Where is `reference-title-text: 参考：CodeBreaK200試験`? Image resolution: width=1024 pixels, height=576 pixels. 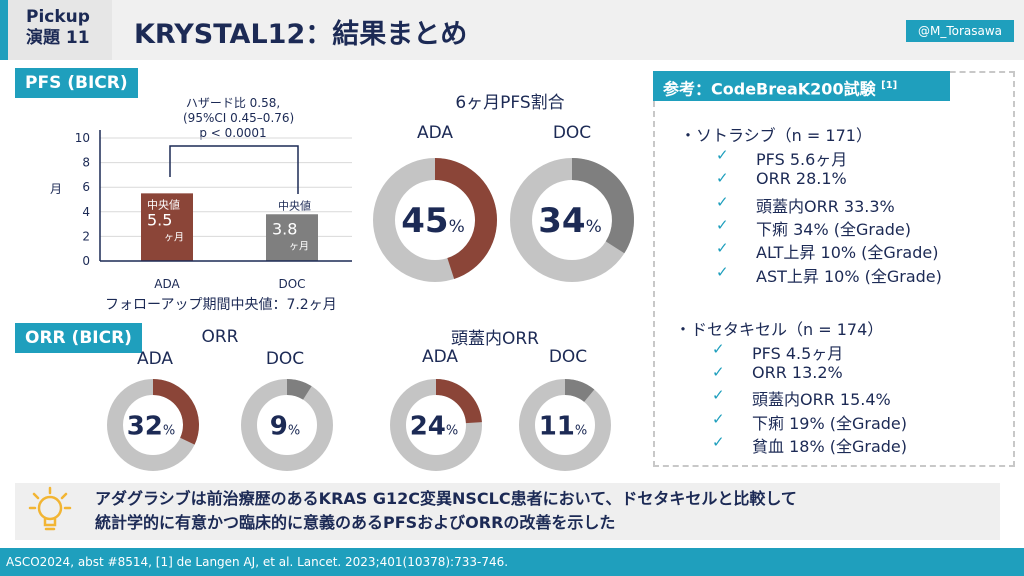 reference-title-text: 参考：CodeBreaK200試験 is located at coordinates (769, 89).